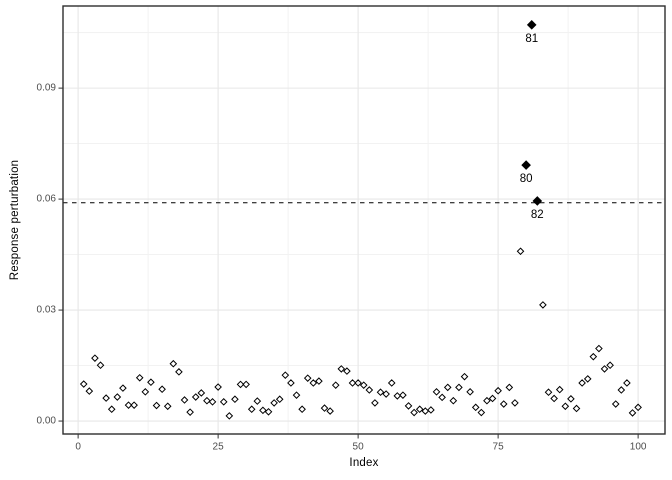  What do you see at coordinates (15, 220) in the screenshot?
I see `y-axis-title: Response perturbation` at bounding box center [15, 220].